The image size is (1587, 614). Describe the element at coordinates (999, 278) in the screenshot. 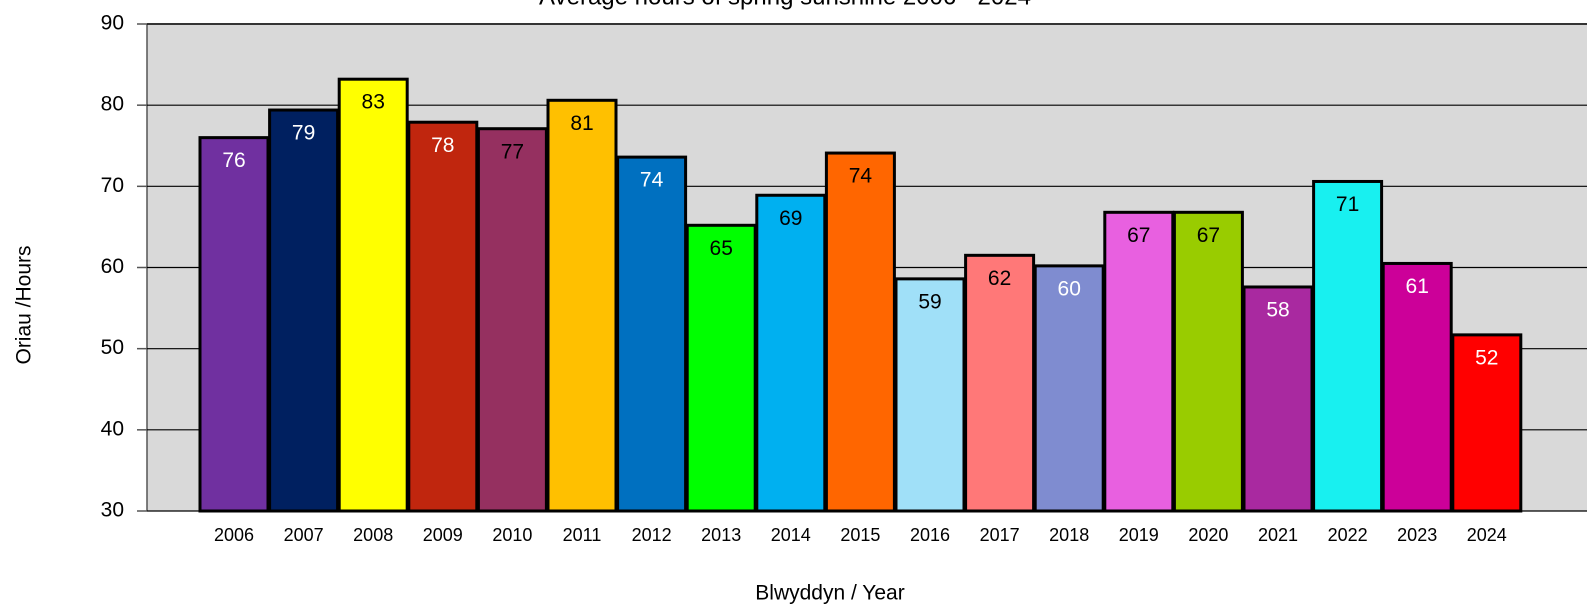

I see `value-label: 62` at that location.